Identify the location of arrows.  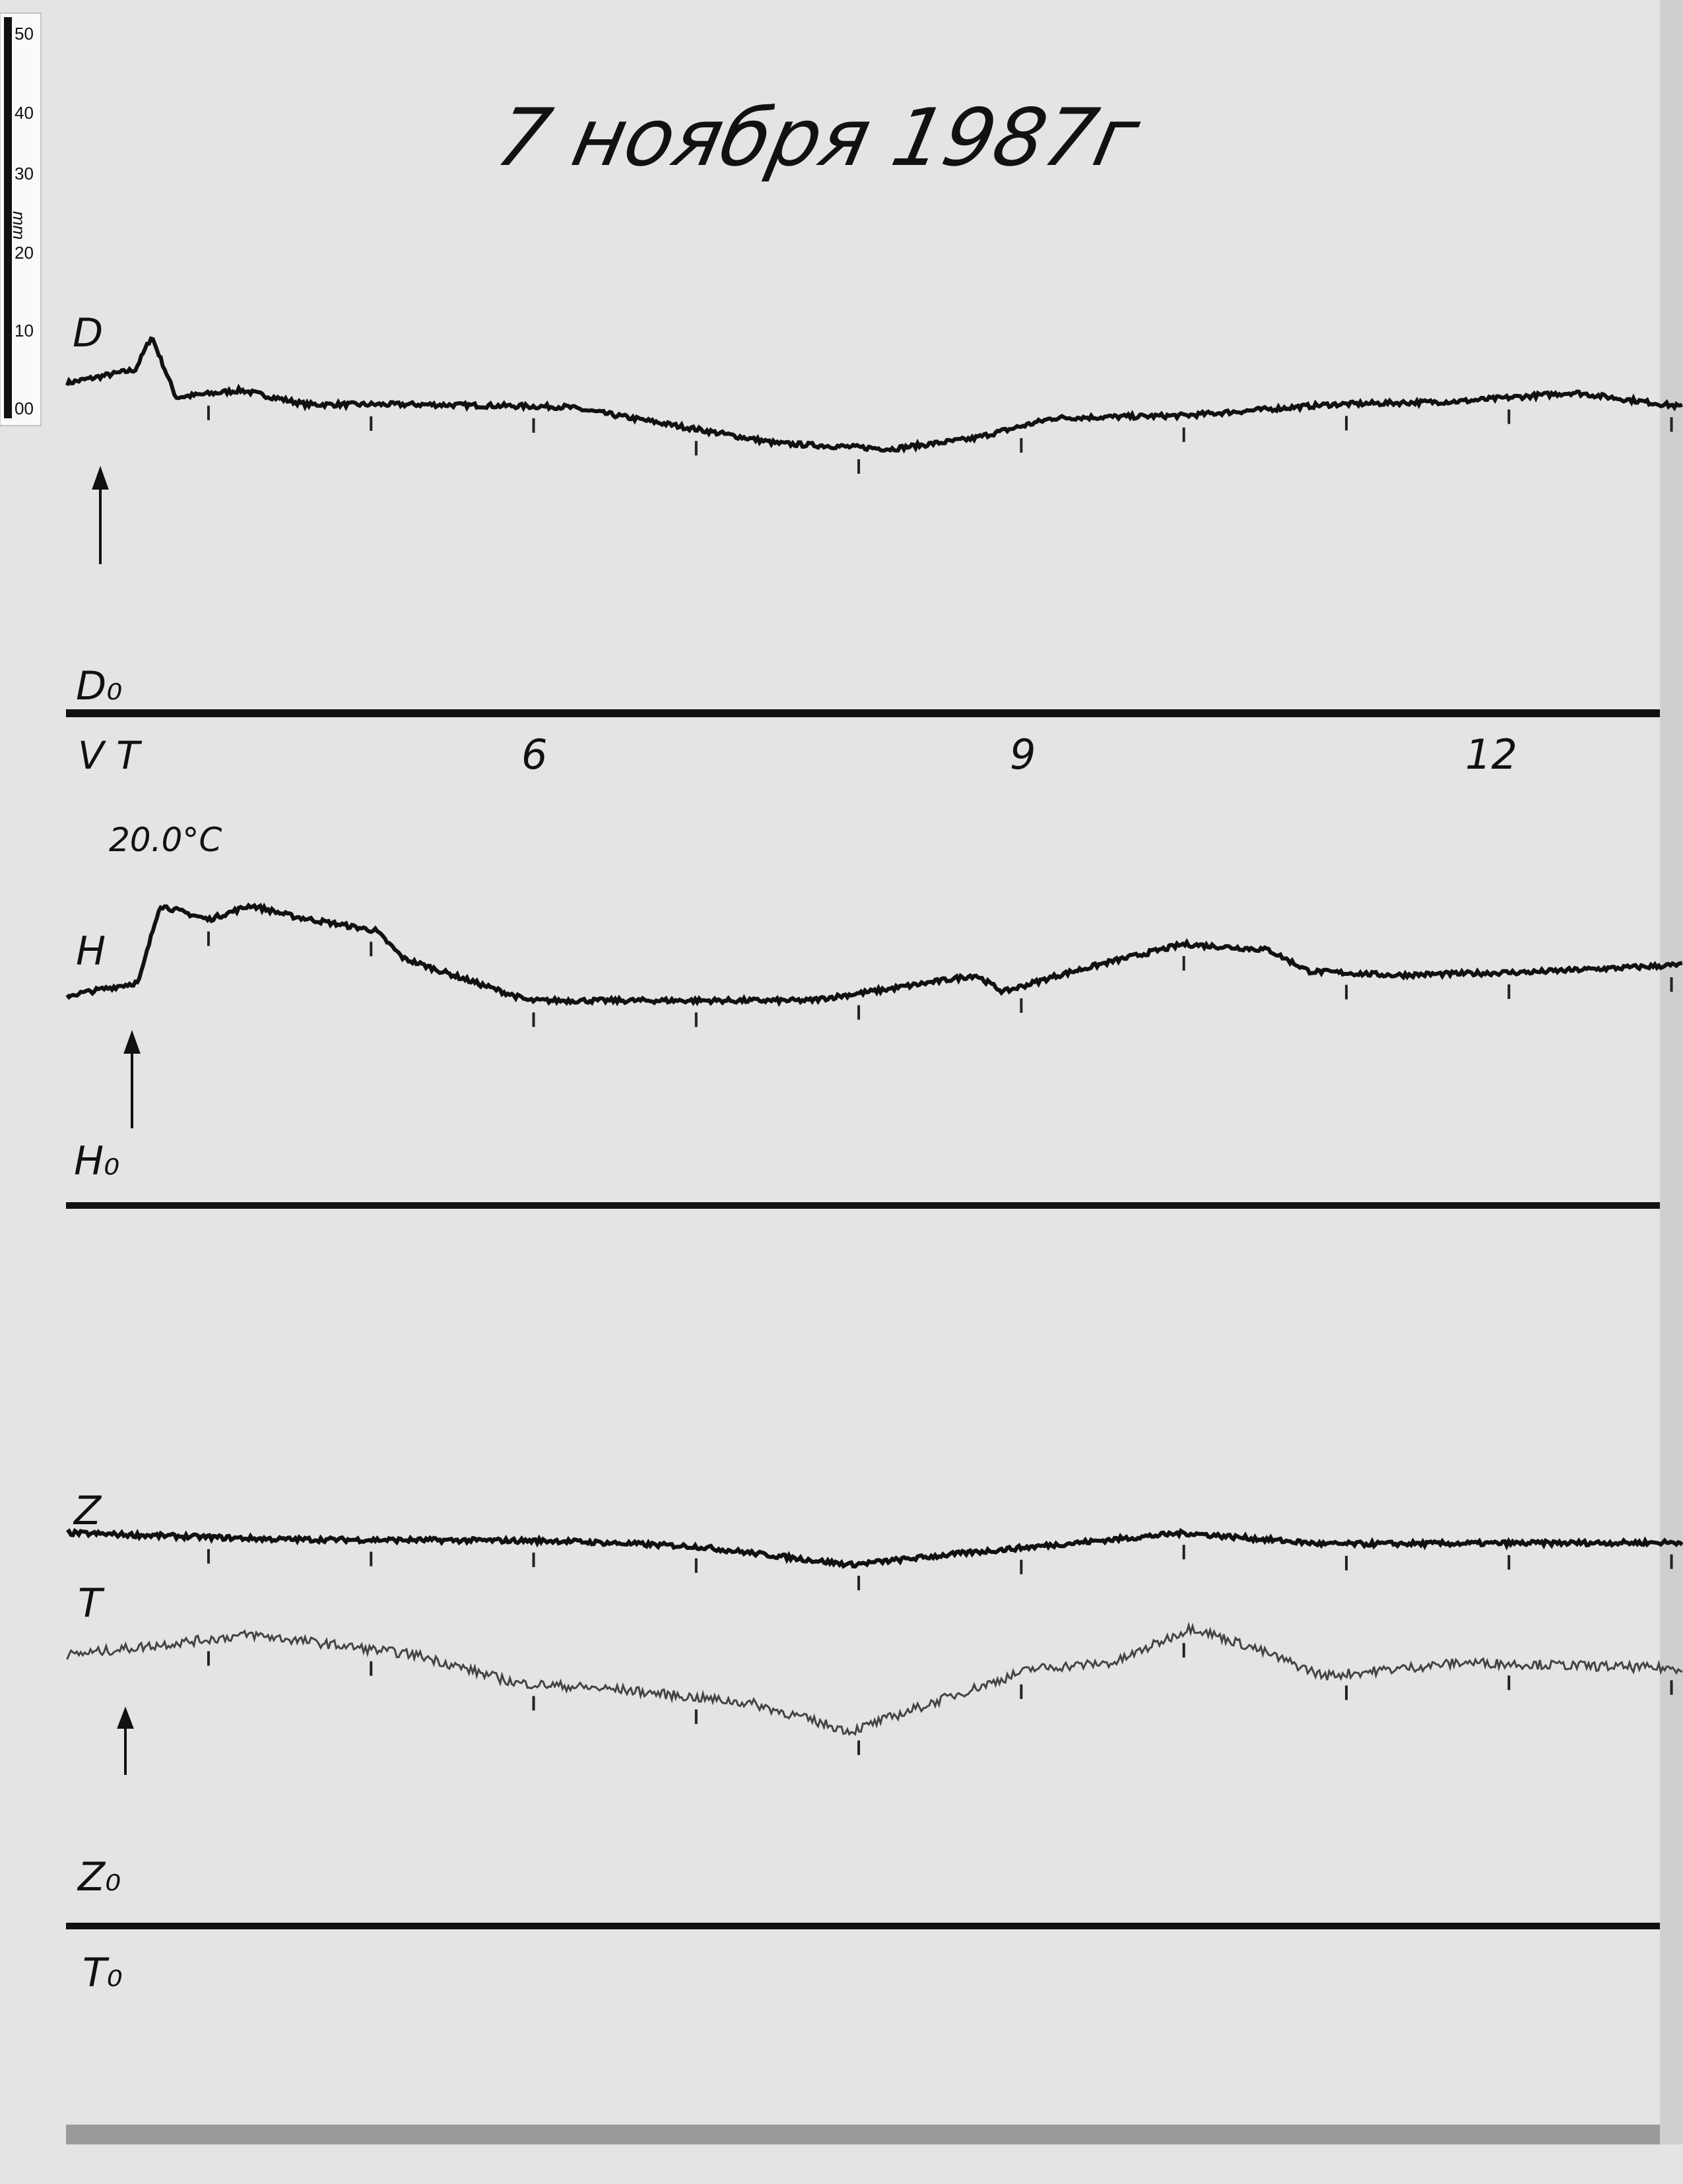
(116, 1120).